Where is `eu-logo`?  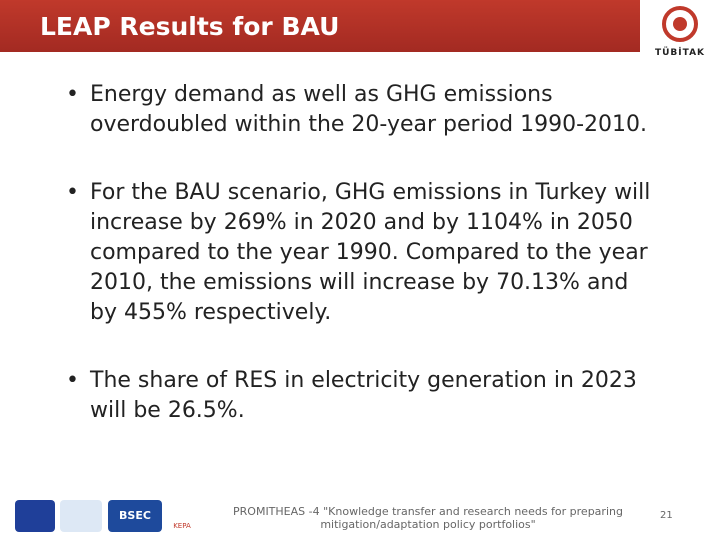 eu-logo is located at coordinates (35, 516).